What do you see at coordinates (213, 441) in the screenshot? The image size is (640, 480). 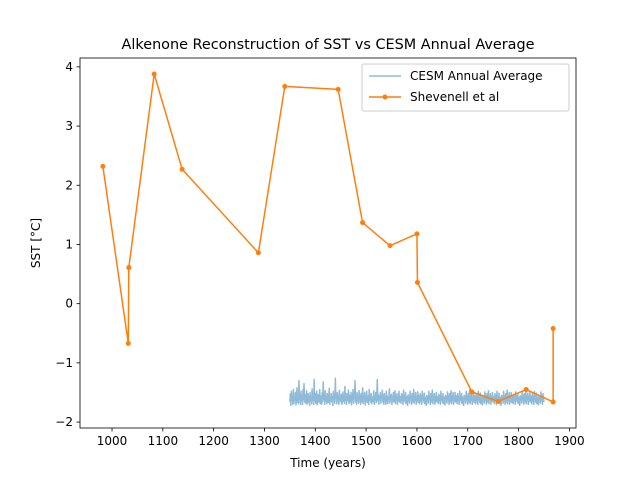 I see `x-tick-label: 1200` at bounding box center [213, 441].